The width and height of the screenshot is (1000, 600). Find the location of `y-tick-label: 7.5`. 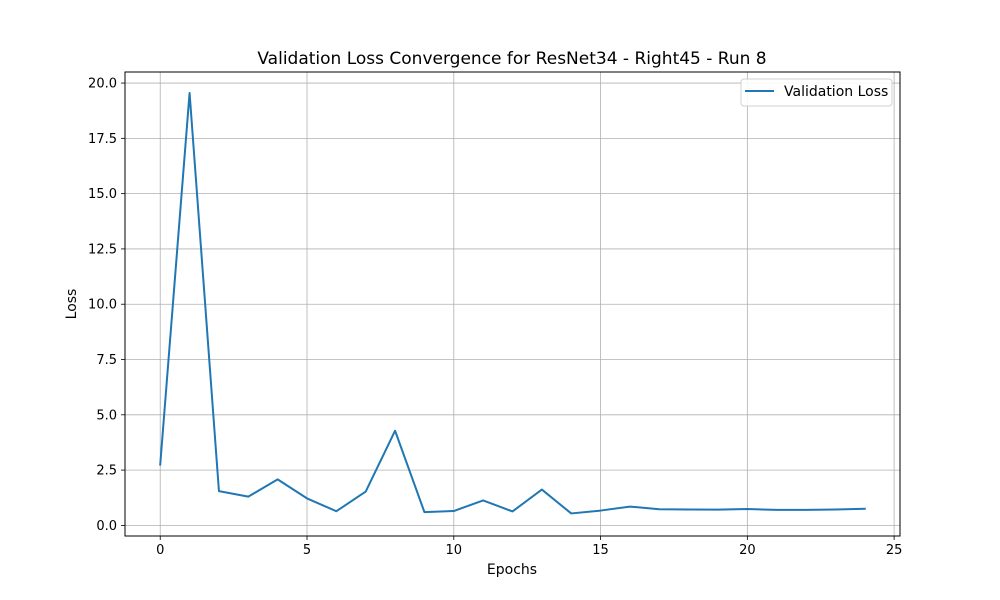

y-tick-label: 7.5 is located at coordinates (106, 360).